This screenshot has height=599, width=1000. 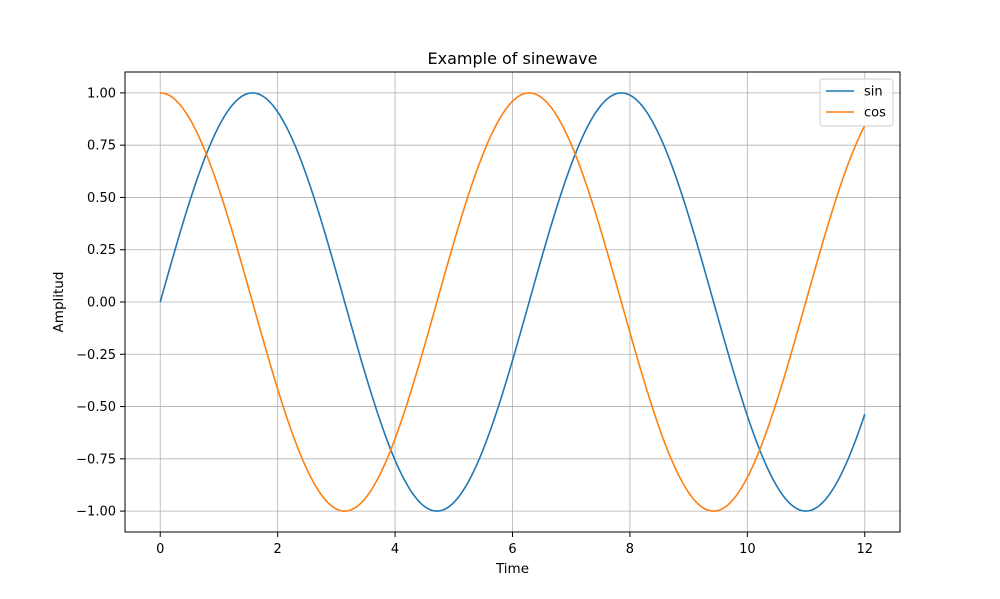 I want to click on y-axis-title: Amplitud, so click(x=59, y=302).